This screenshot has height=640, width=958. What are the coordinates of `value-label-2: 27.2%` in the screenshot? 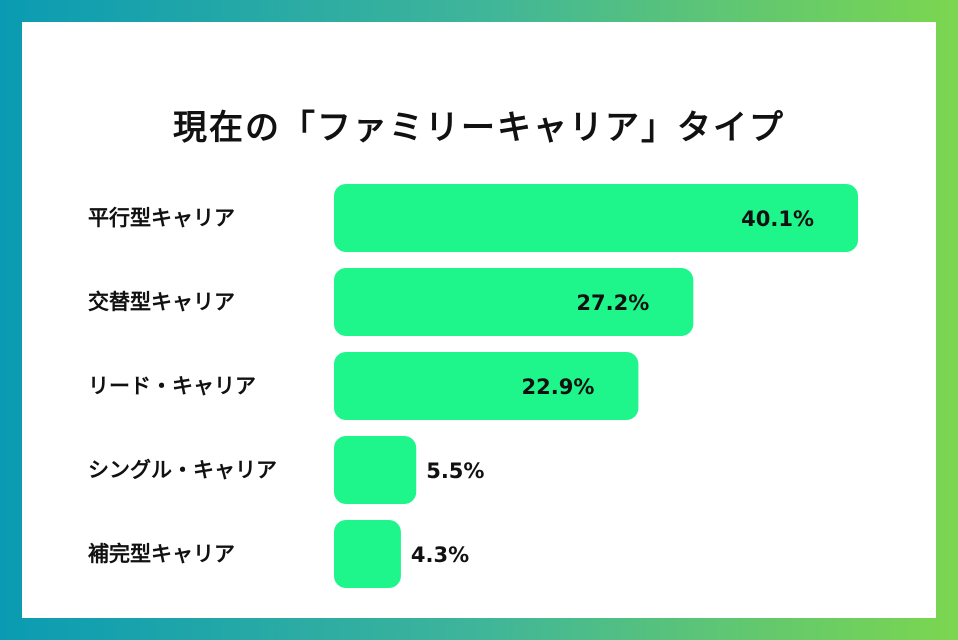 It's located at (612, 303).